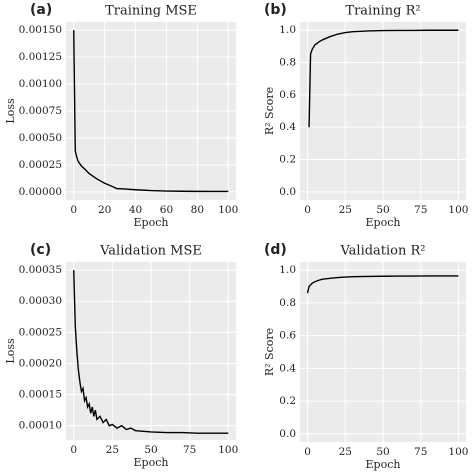  I want to click on x-tick-label: 80, so click(197, 210).